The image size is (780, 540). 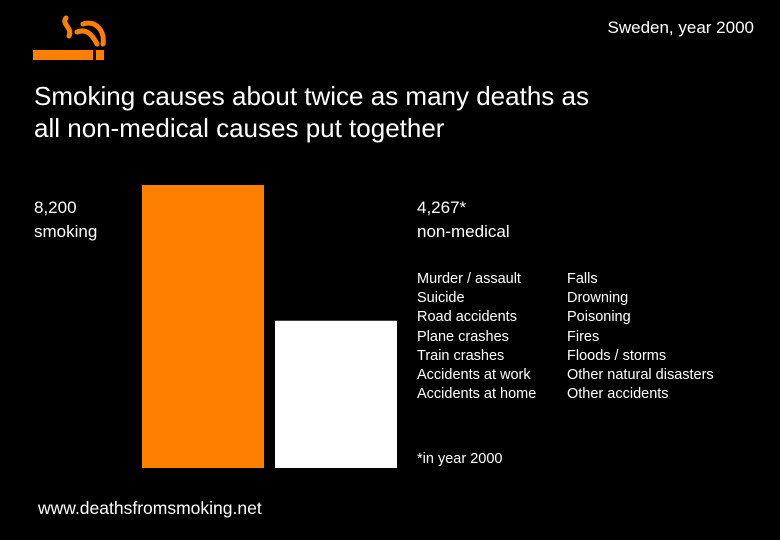 What do you see at coordinates (336, 394) in the screenshot?
I see `bar-non-medical` at bounding box center [336, 394].